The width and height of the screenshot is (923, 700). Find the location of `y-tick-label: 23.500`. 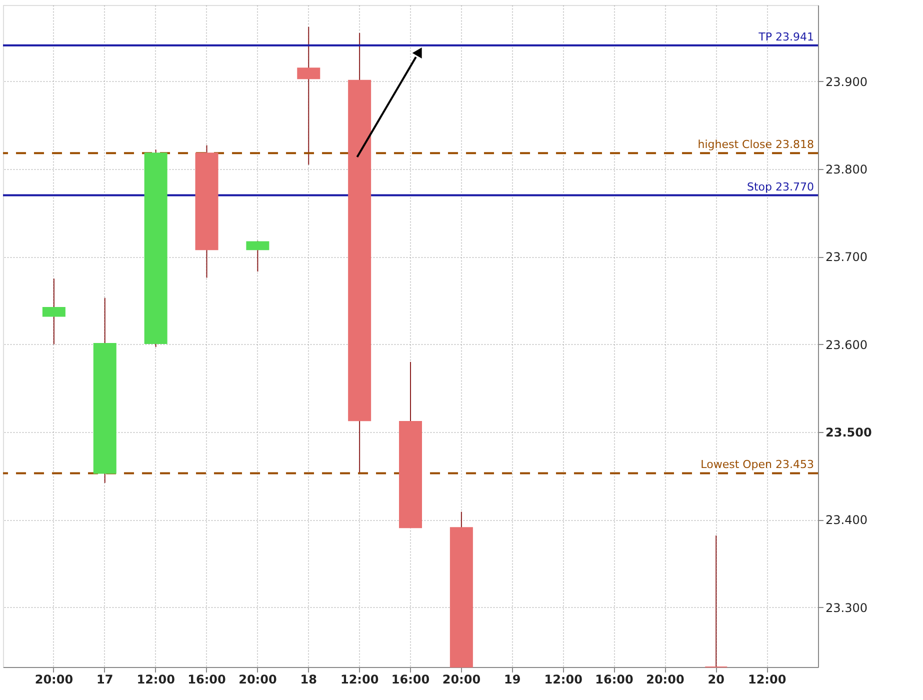

y-tick-label: 23.500 is located at coordinates (849, 433).